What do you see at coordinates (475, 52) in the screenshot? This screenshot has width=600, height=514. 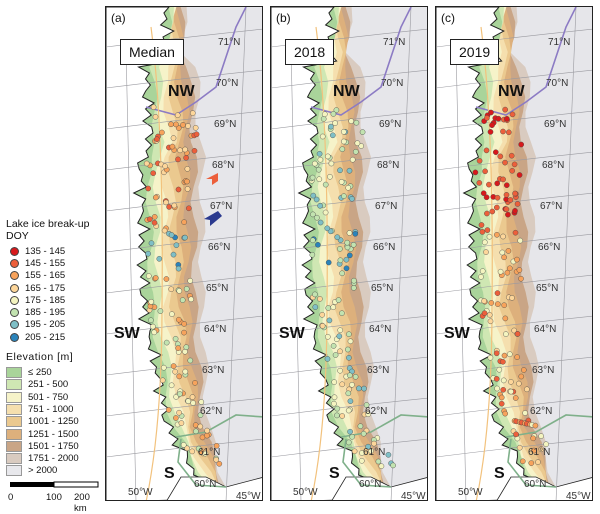 I see `panel-title: 2019` at bounding box center [475, 52].